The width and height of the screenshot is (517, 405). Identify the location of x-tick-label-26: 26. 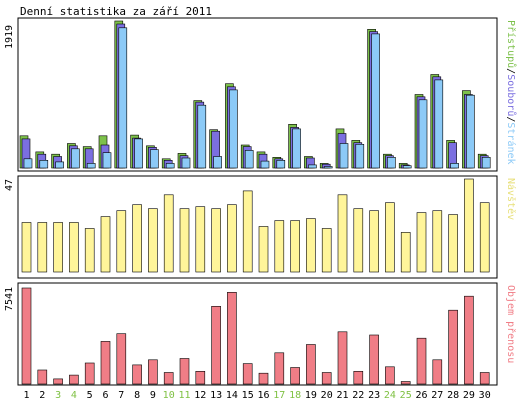
(421, 395).